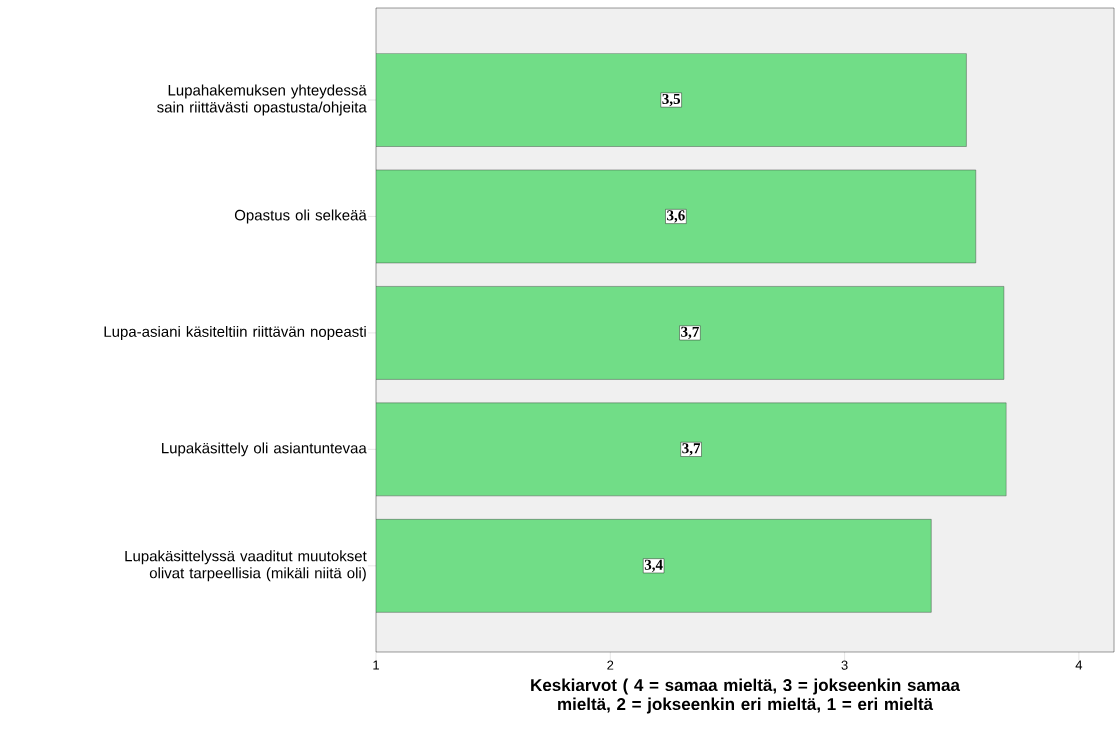 This screenshot has height=749, width=1118. I want to click on y-tick-label: Lupakäsittelyssä vaaditut muutokset olivat tarpeellisia (mikäli niitä oli), so click(246, 566).